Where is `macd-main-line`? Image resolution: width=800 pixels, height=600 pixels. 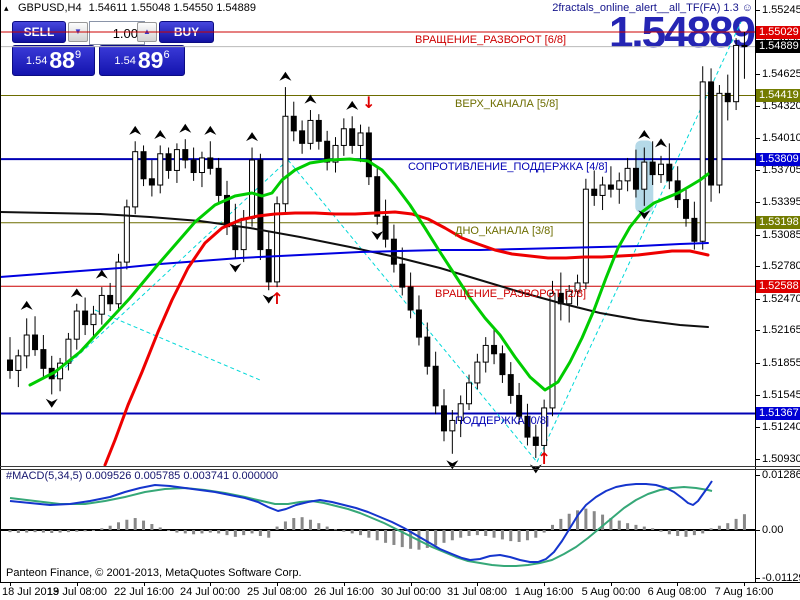 macd-main-line is located at coordinates (361, 521).